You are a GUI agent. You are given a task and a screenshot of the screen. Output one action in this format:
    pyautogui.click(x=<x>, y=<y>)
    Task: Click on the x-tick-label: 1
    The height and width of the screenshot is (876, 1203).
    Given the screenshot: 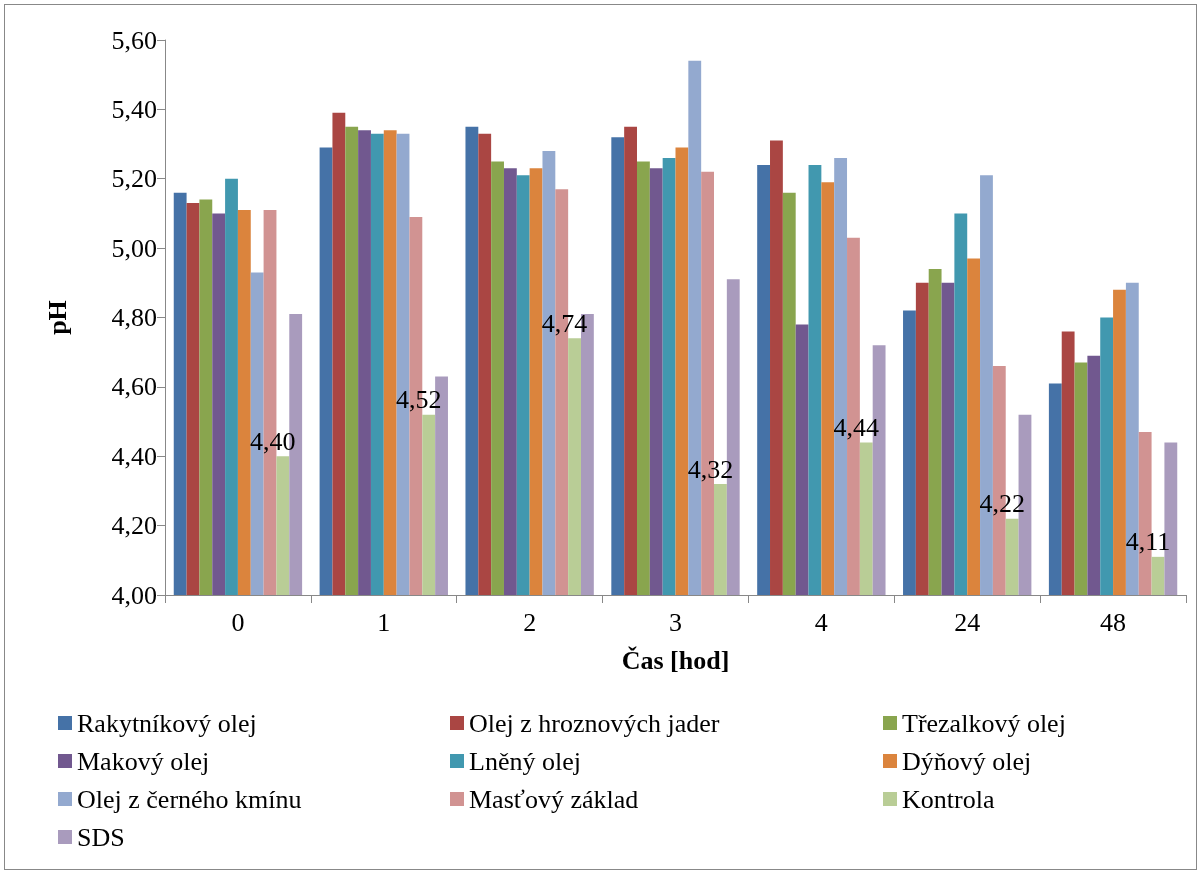 What is the action you would take?
    pyautogui.click(x=384, y=622)
    